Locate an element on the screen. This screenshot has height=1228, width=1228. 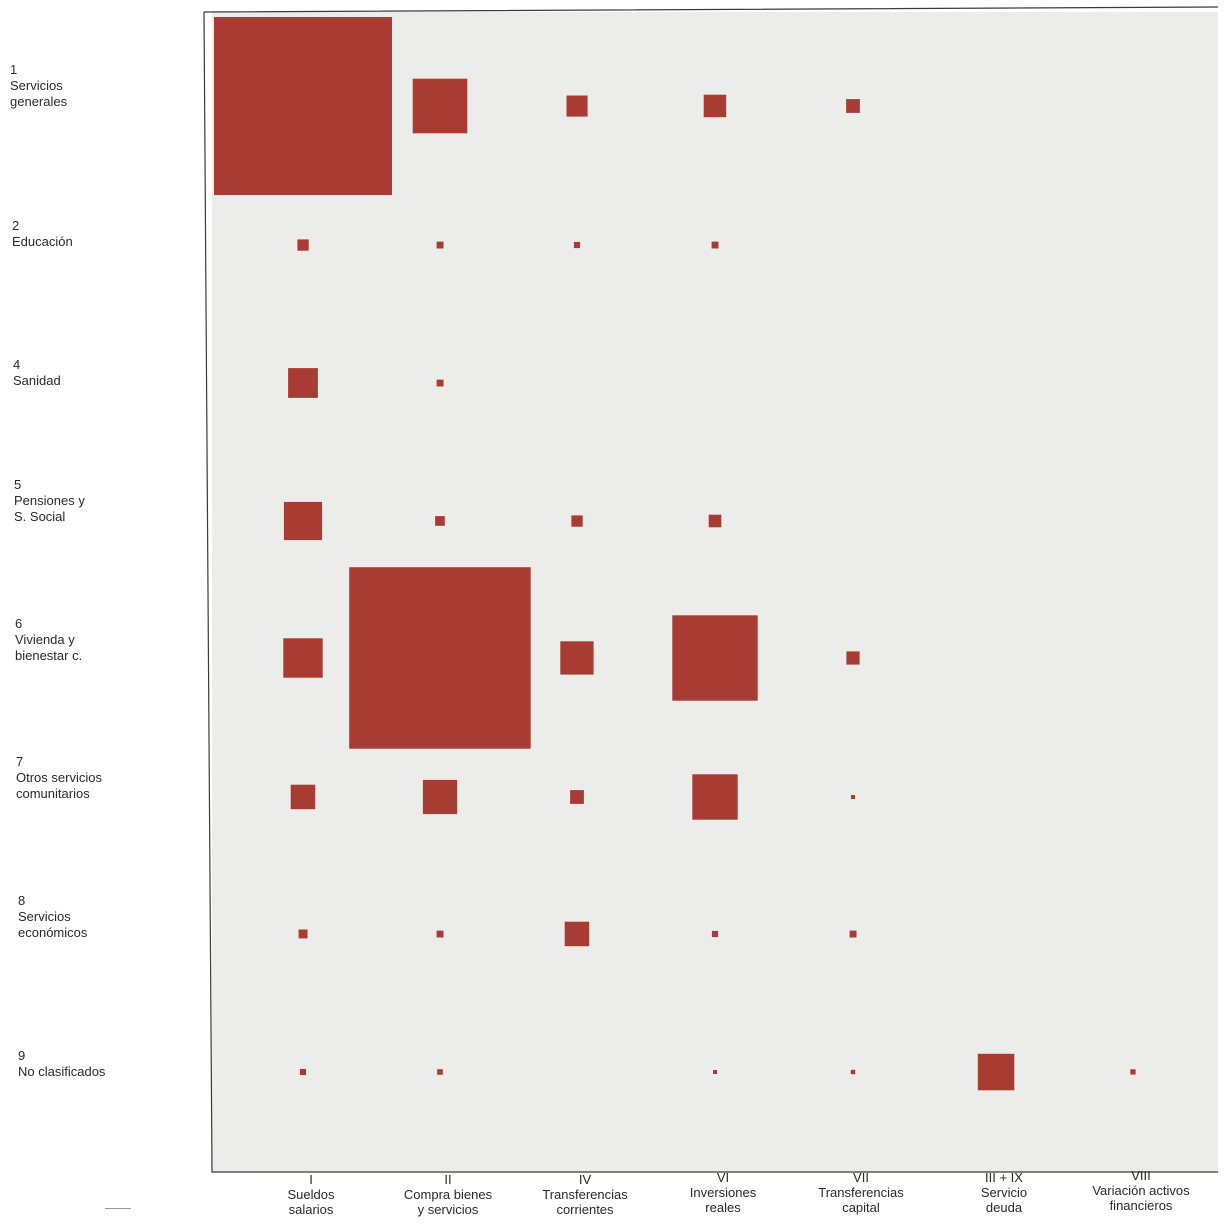
cell-r8-c1 is located at coordinates (303, 934).